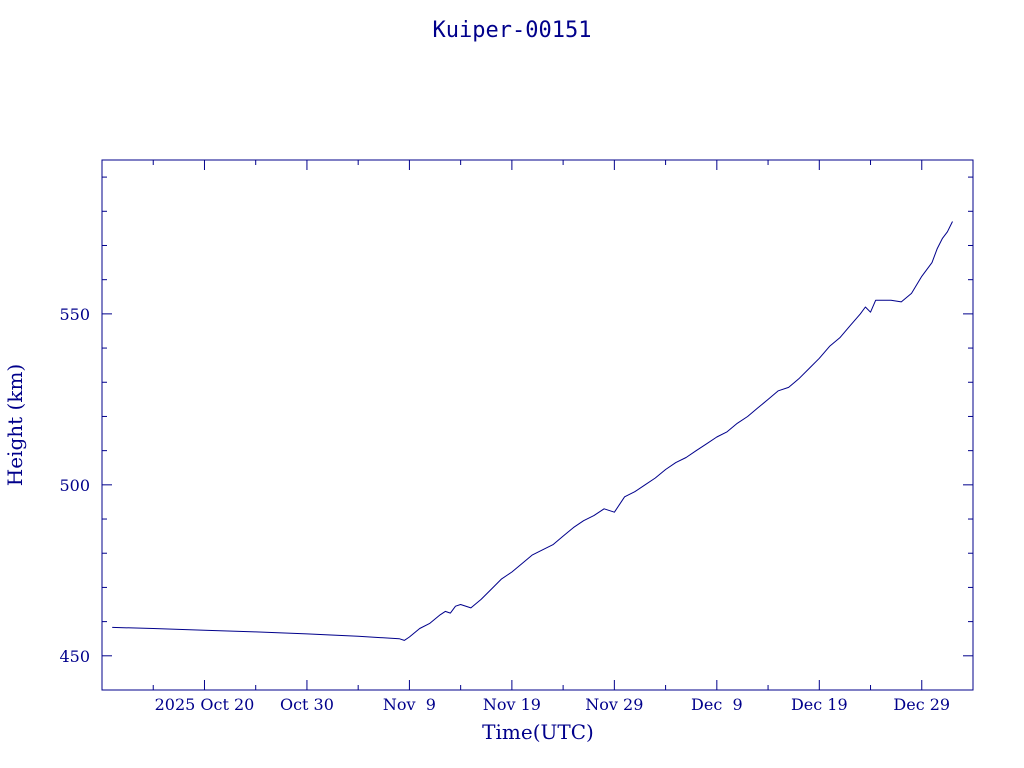 This screenshot has width=1024, height=768. I want to click on chart-title: Kuiper-00151, so click(512, 30).